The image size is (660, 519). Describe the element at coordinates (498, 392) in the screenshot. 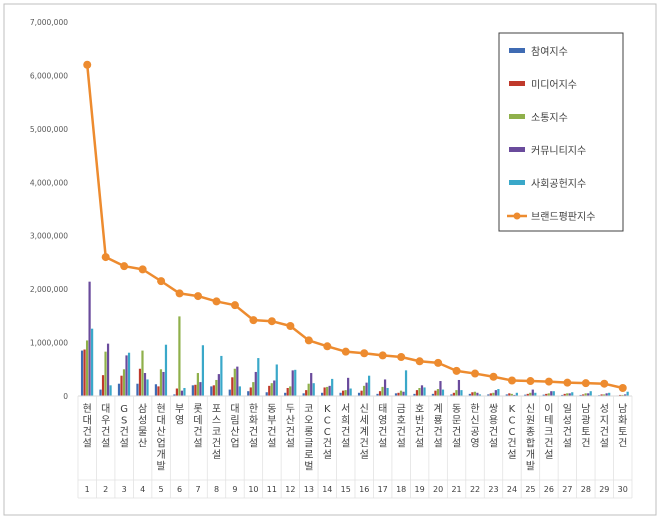

I see `bar-사회공헌지수-23` at that location.